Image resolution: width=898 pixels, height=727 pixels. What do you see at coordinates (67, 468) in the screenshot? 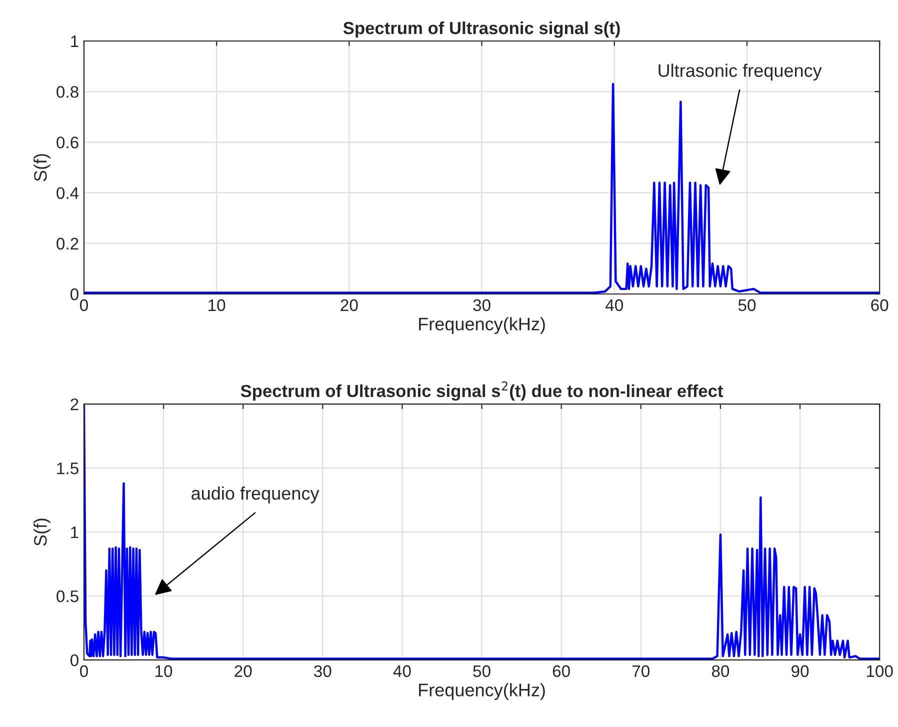
I see `y-tick-label: 1.5` at bounding box center [67, 468].